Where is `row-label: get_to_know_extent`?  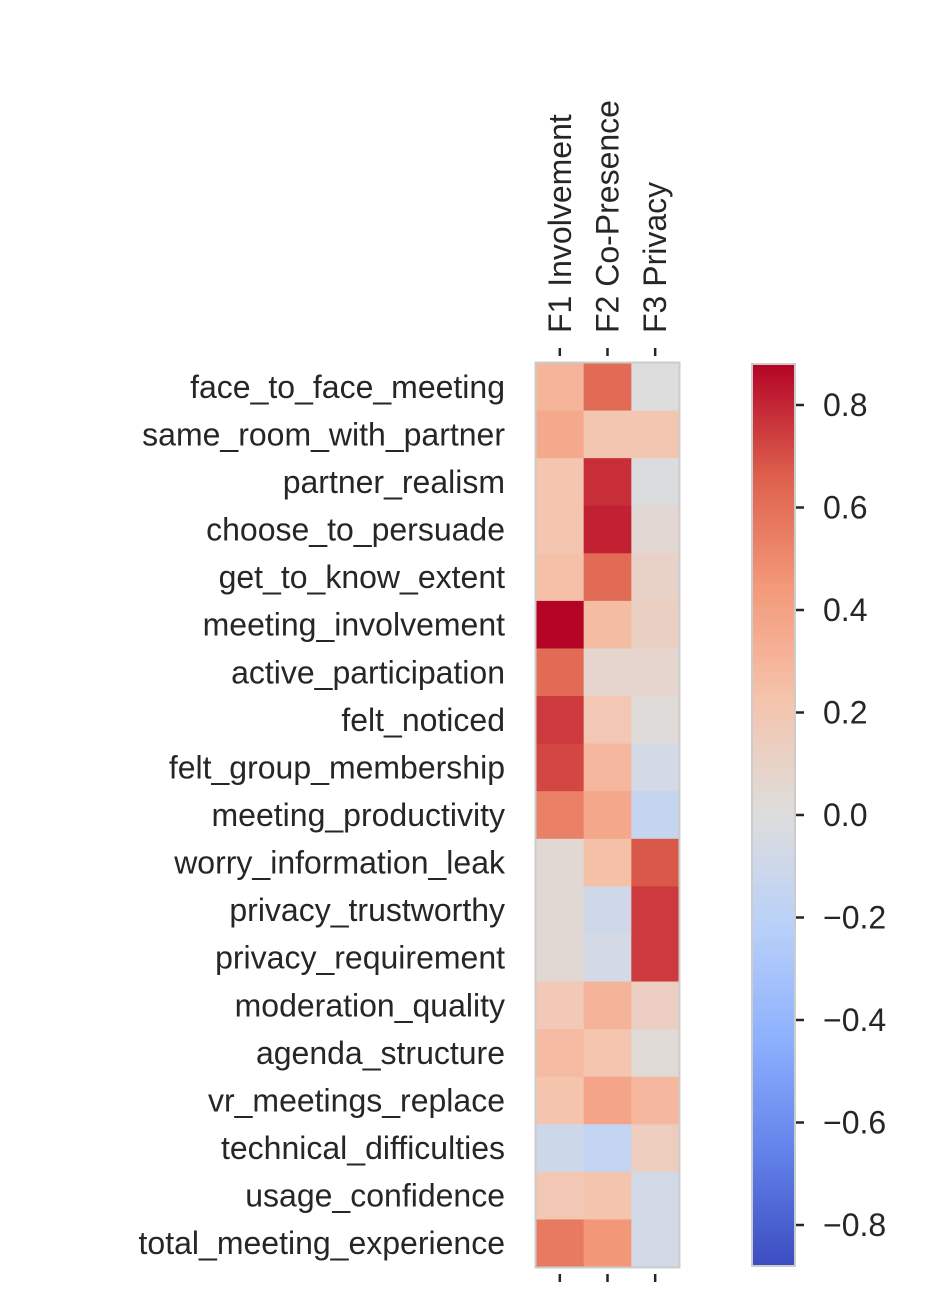 row-label: get_to_know_extent is located at coordinates (362, 577).